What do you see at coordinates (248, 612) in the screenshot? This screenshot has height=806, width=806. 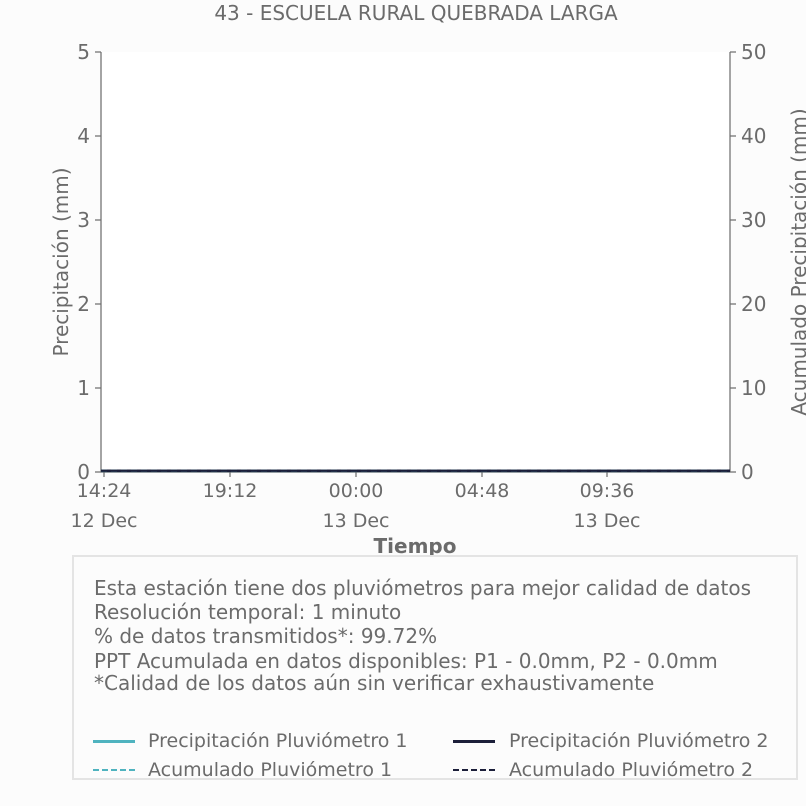 I see `info-line-resolution: Resolución temporal: 1 minuto` at bounding box center [248, 612].